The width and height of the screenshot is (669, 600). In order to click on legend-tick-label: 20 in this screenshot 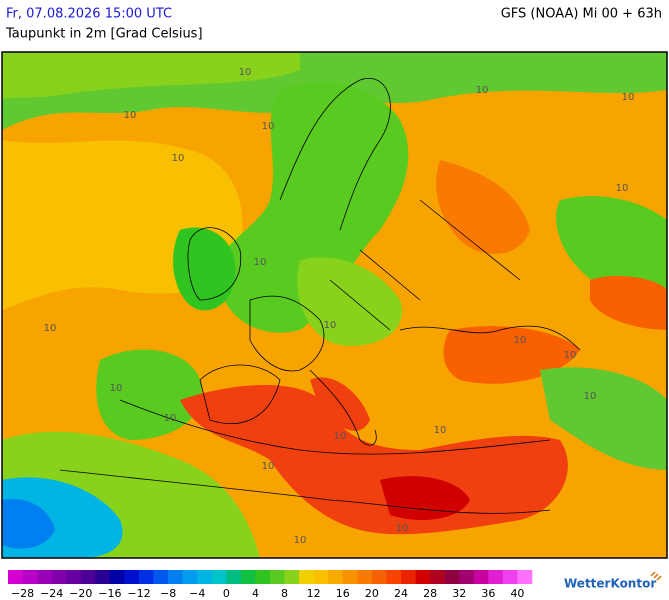, I will do `click(372, 593)`.